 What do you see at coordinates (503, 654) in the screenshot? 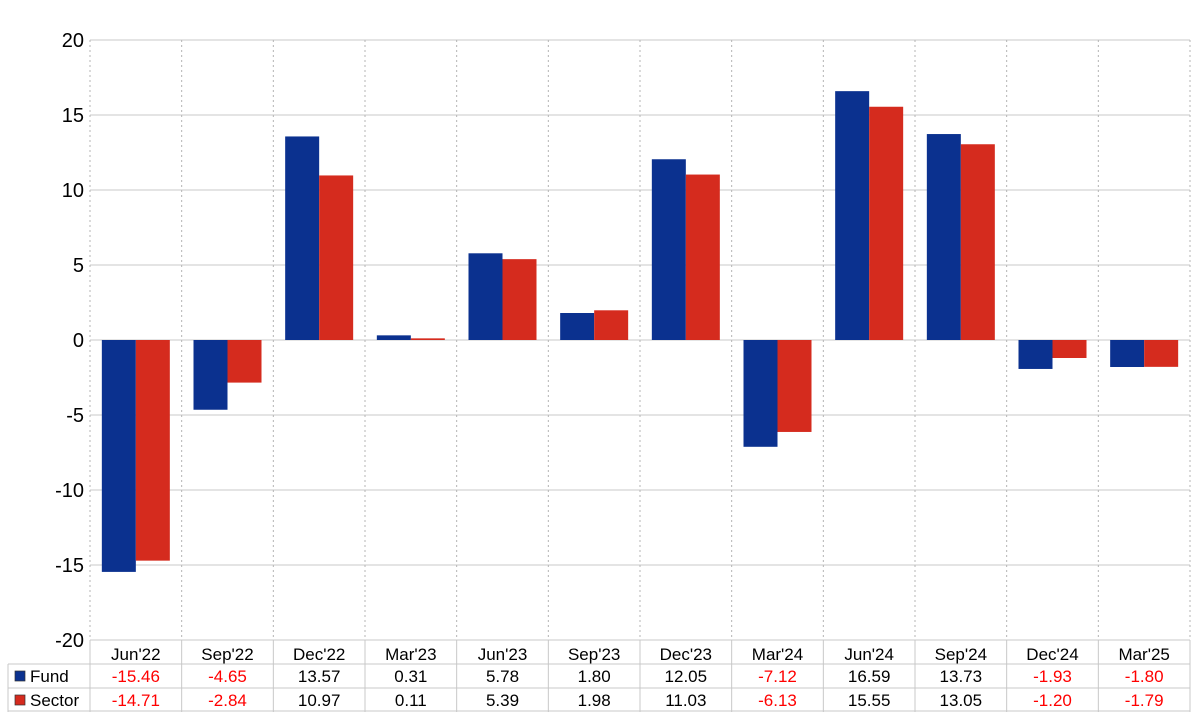
I see `x-tick-label: Jun'23` at bounding box center [503, 654].